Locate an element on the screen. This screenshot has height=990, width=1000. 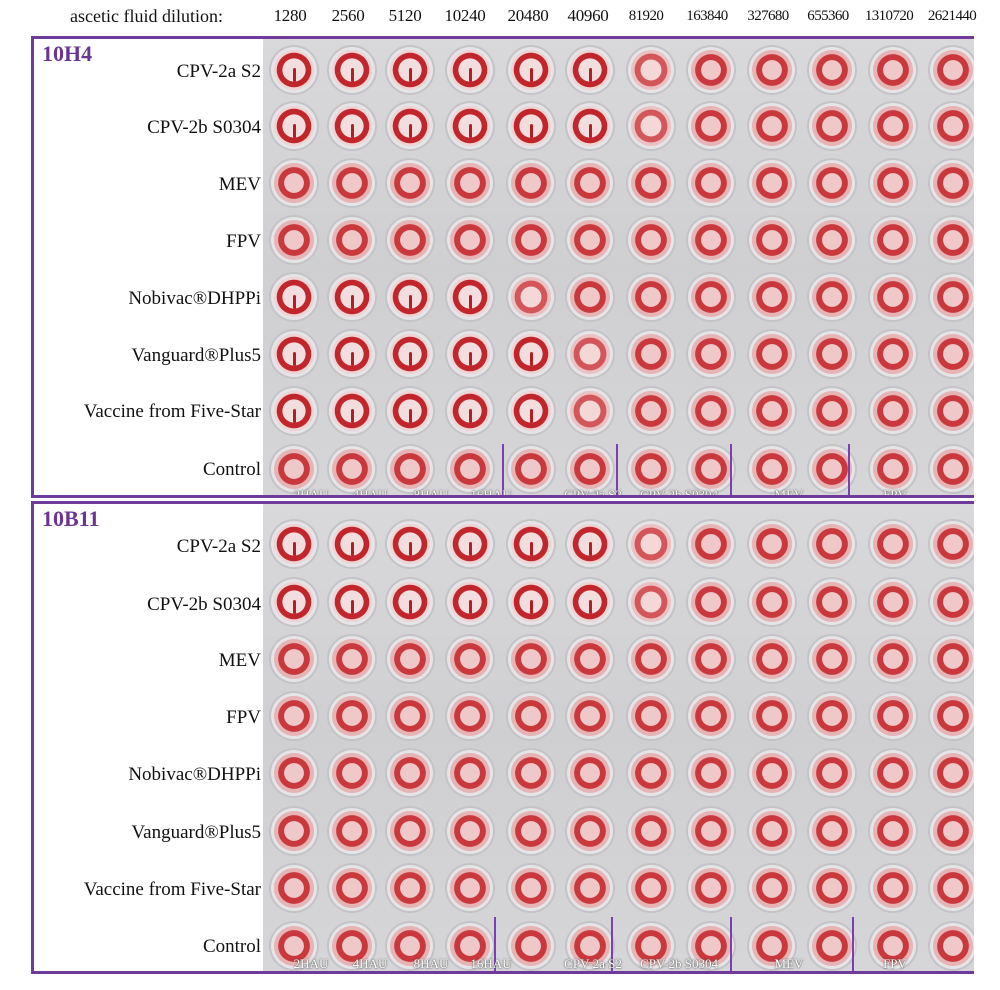
control-label: MEV is located at coordinates (789, 491).